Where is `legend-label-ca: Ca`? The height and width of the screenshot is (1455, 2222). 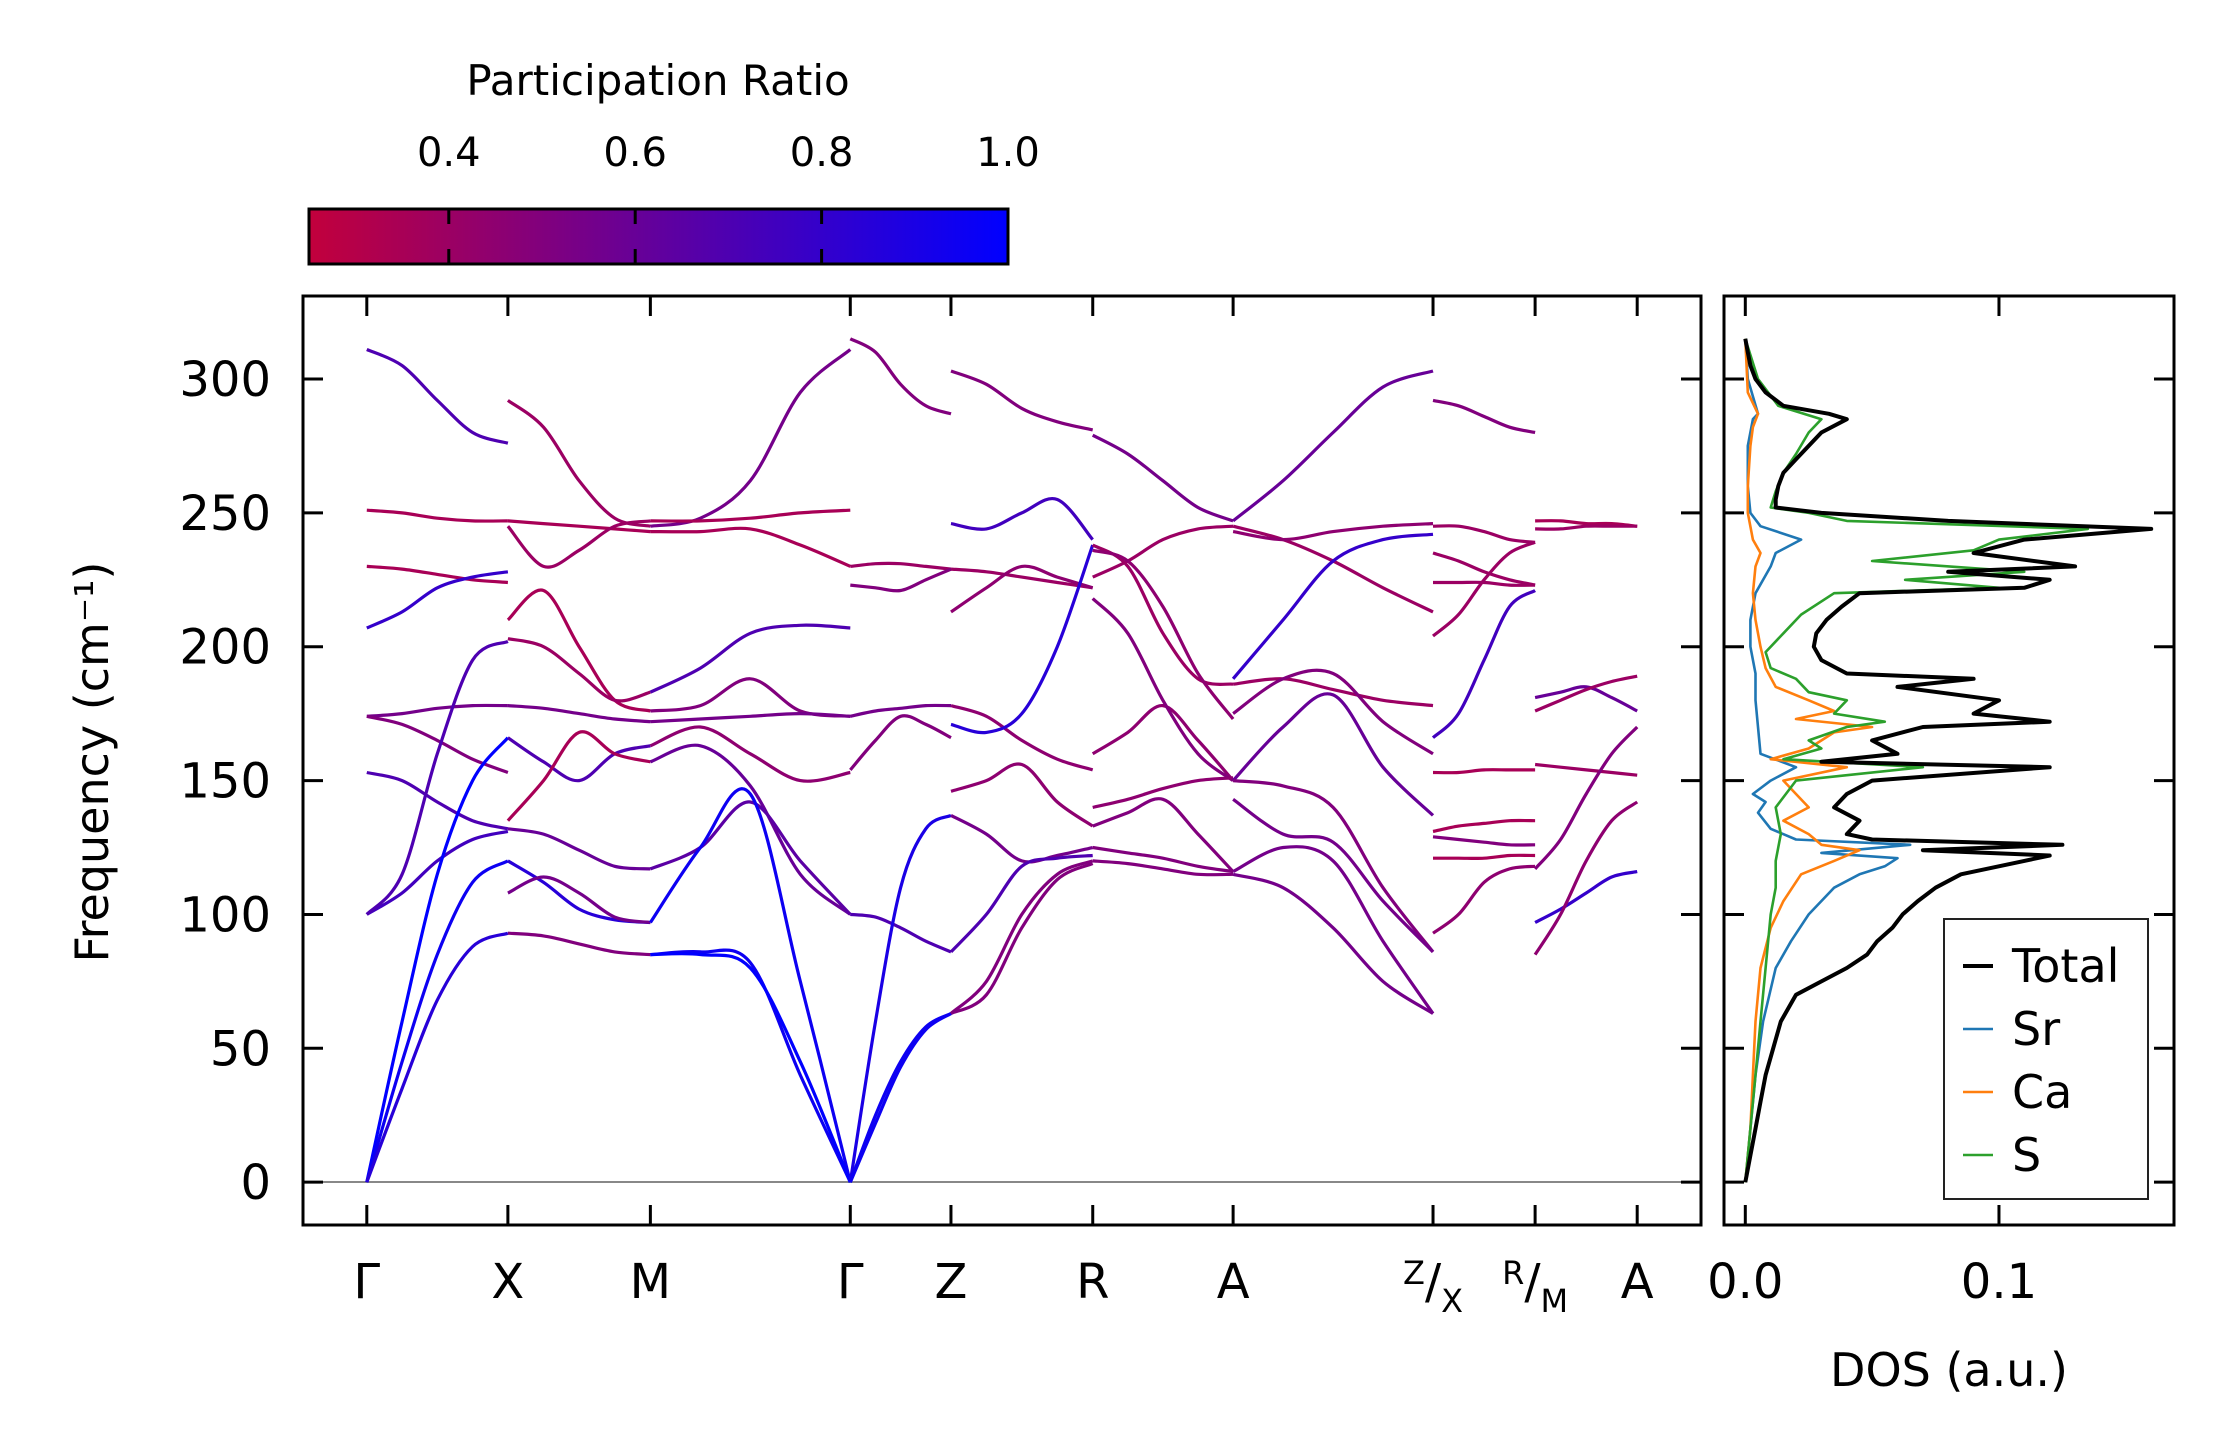
legend-label-ca: Ca is located at coordinates (2042, 1092).